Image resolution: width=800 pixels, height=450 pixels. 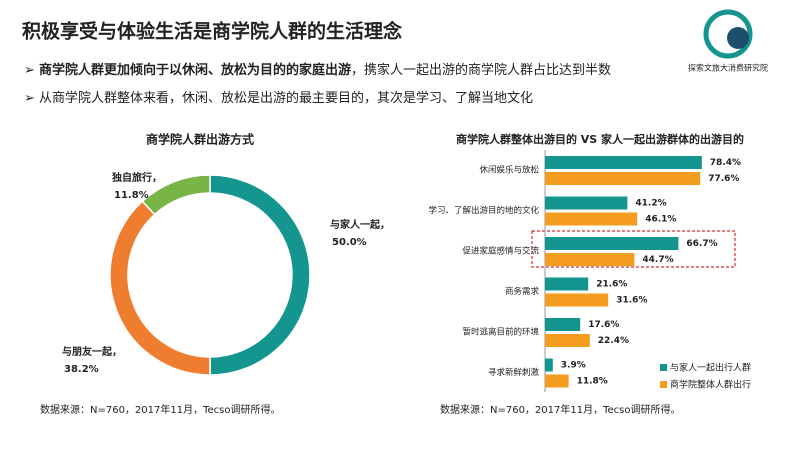 I want to click on category-label: 暂时逃离目前的环境, so click(x=500, y=332).